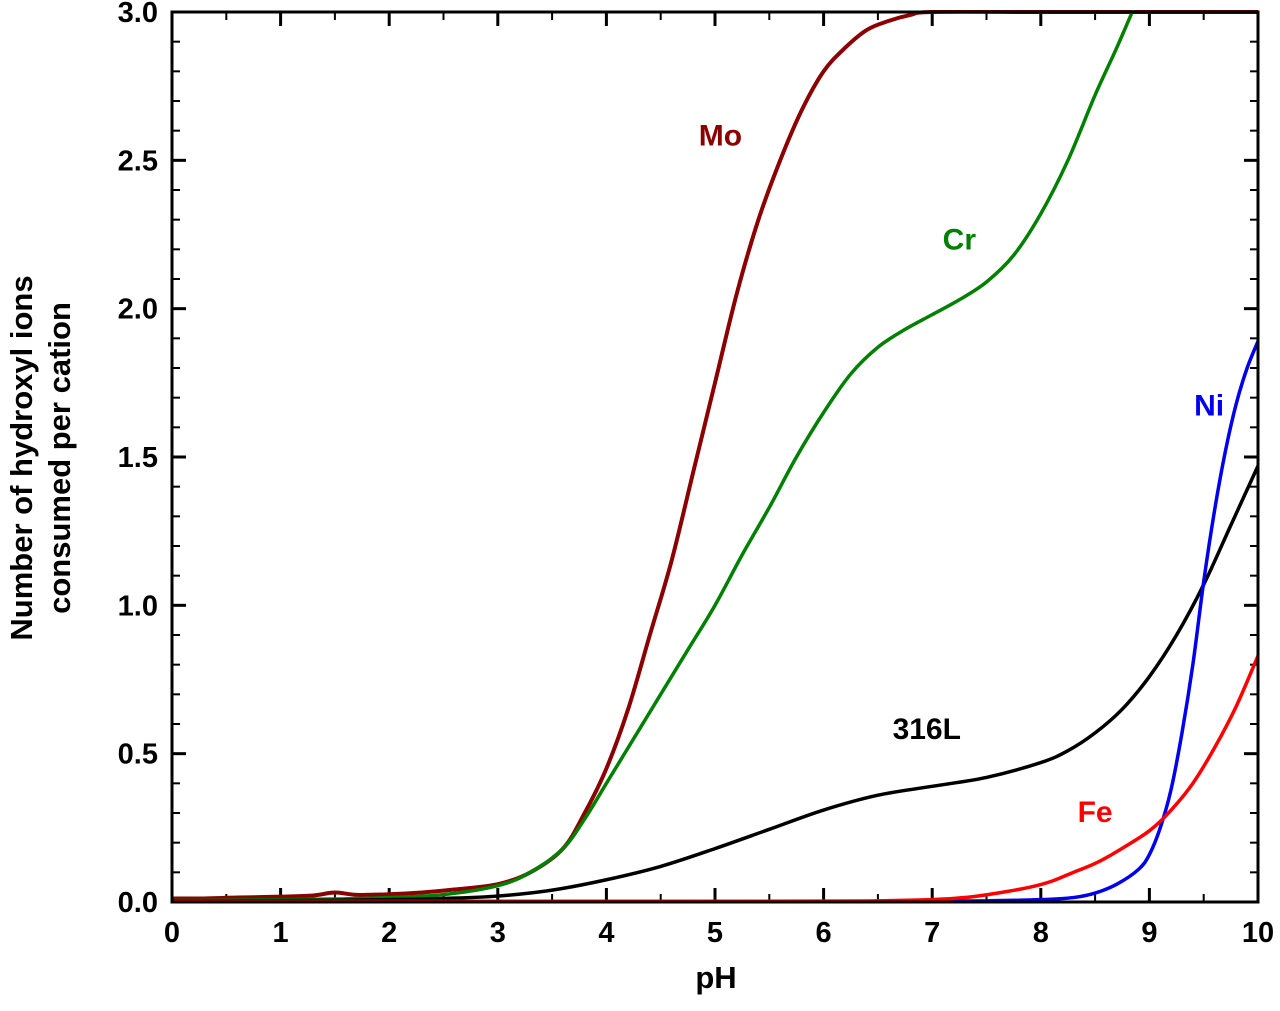 Image resolution: width=1280 pixels, height=1011 pixels. Describe the element at coordinates (1041, 933) in the screenshot. I see `x-tick-label: 8` at that location.